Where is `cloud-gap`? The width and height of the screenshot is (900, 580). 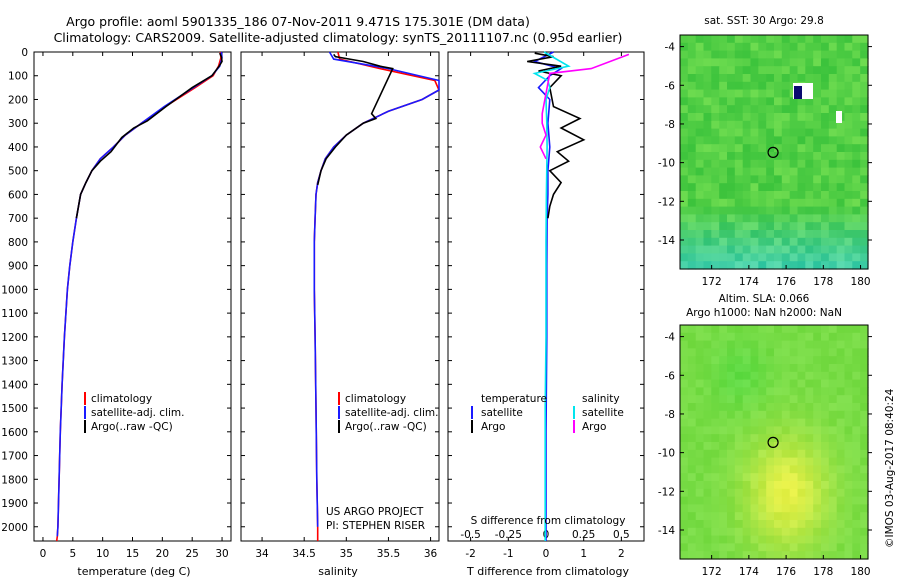
cloud-gap is located at coordinates (839, 117).